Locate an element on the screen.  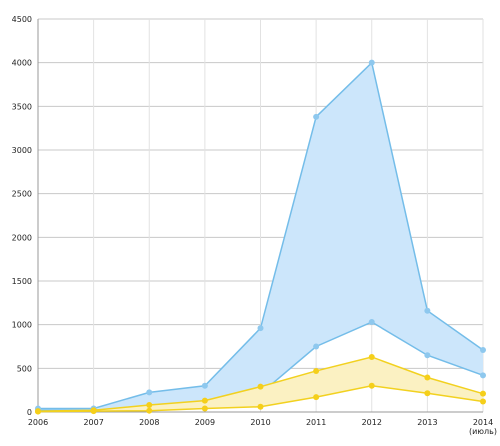
y-tick-label: 4000 is located at coordinates (22, 63).